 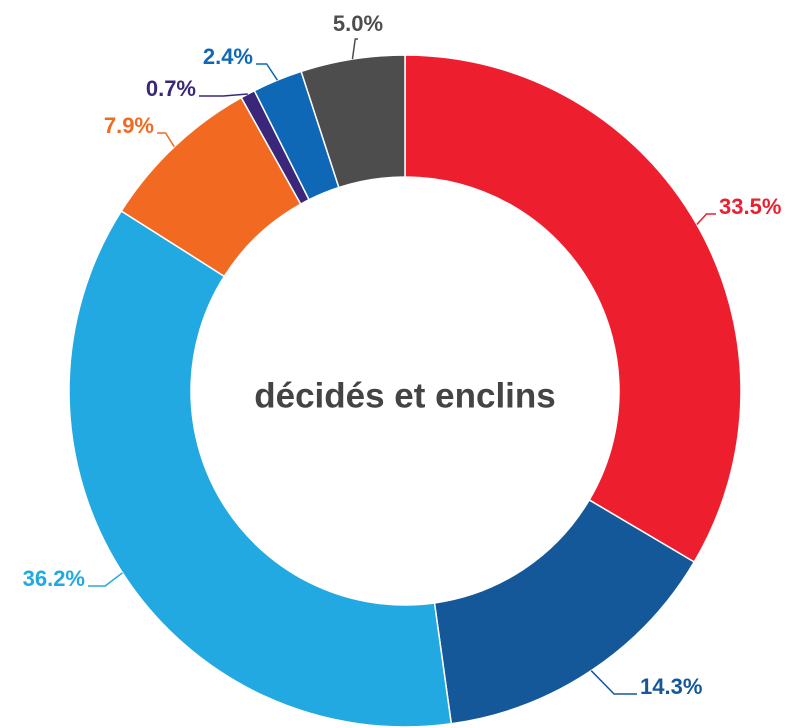 I want to click on center-title: décidés et enclins, so click(x=405, y=395).